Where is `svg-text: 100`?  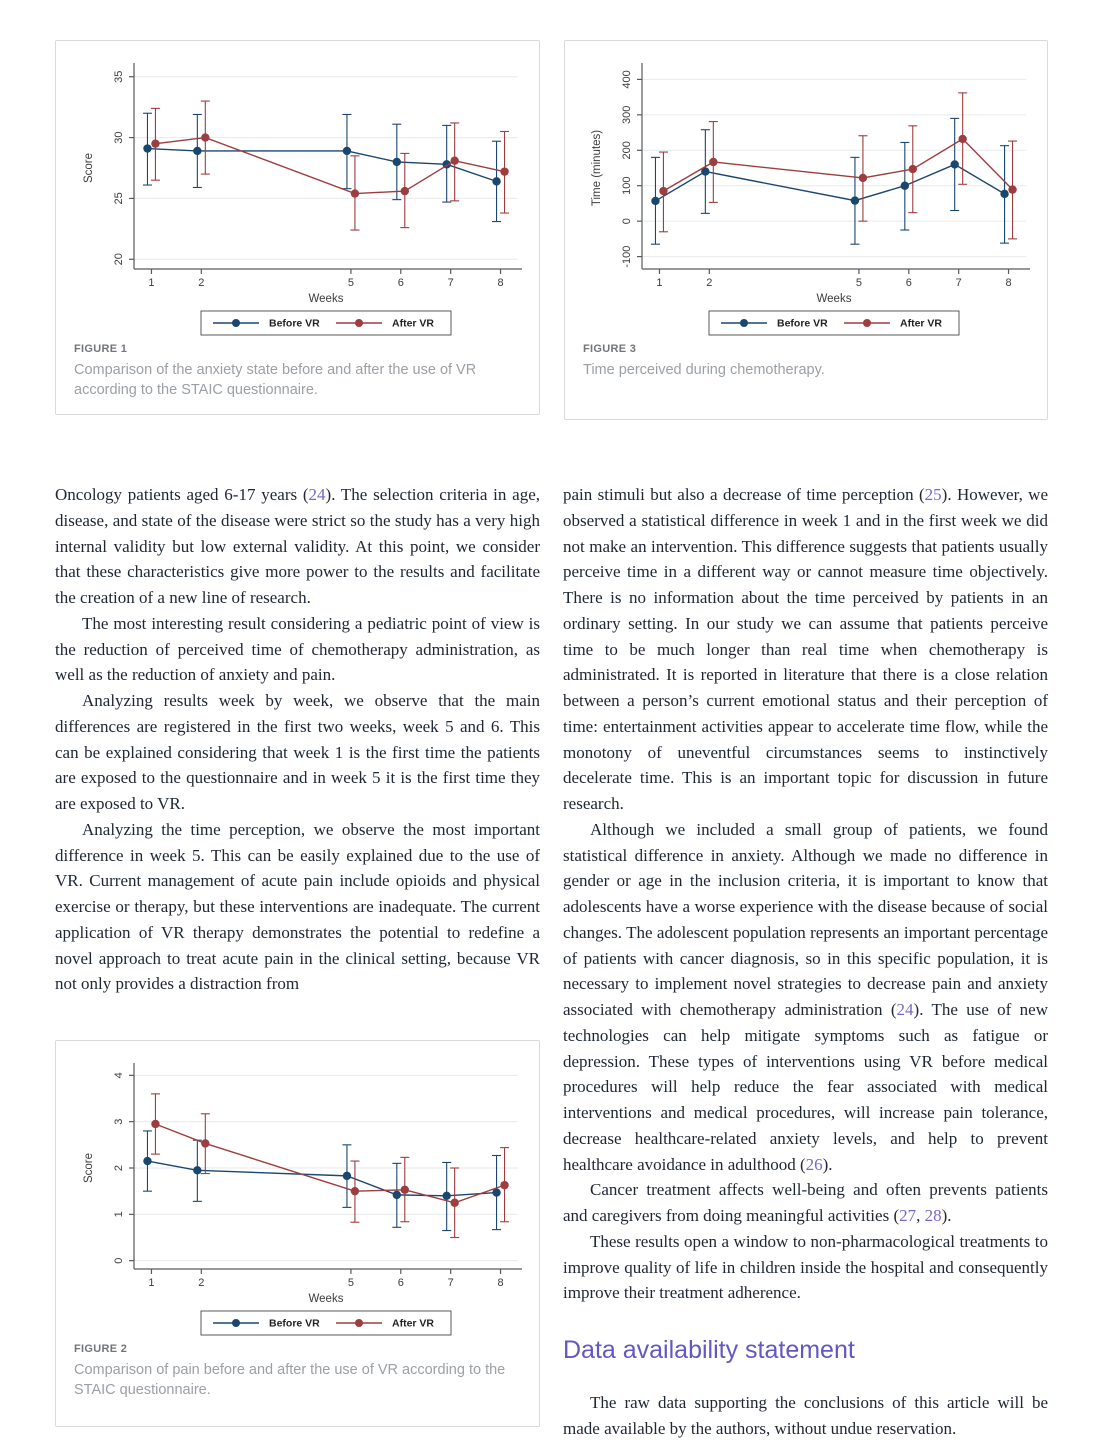 svg-text: 100 is located at coordinates (627, 186).